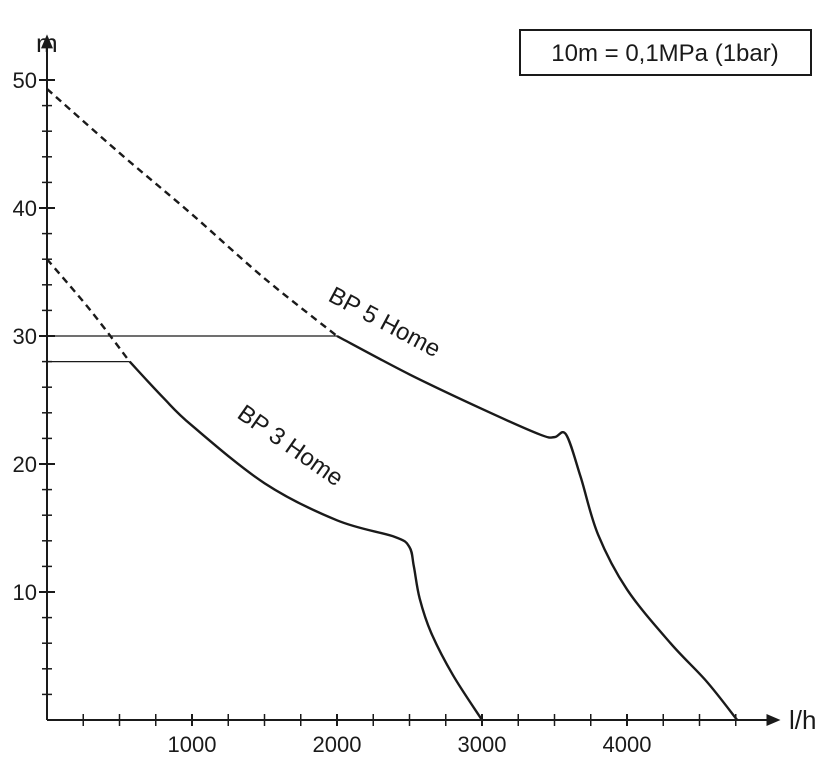 This screenshot has height=763, width=838. I want to click on reference-lines, so click(192, 349).